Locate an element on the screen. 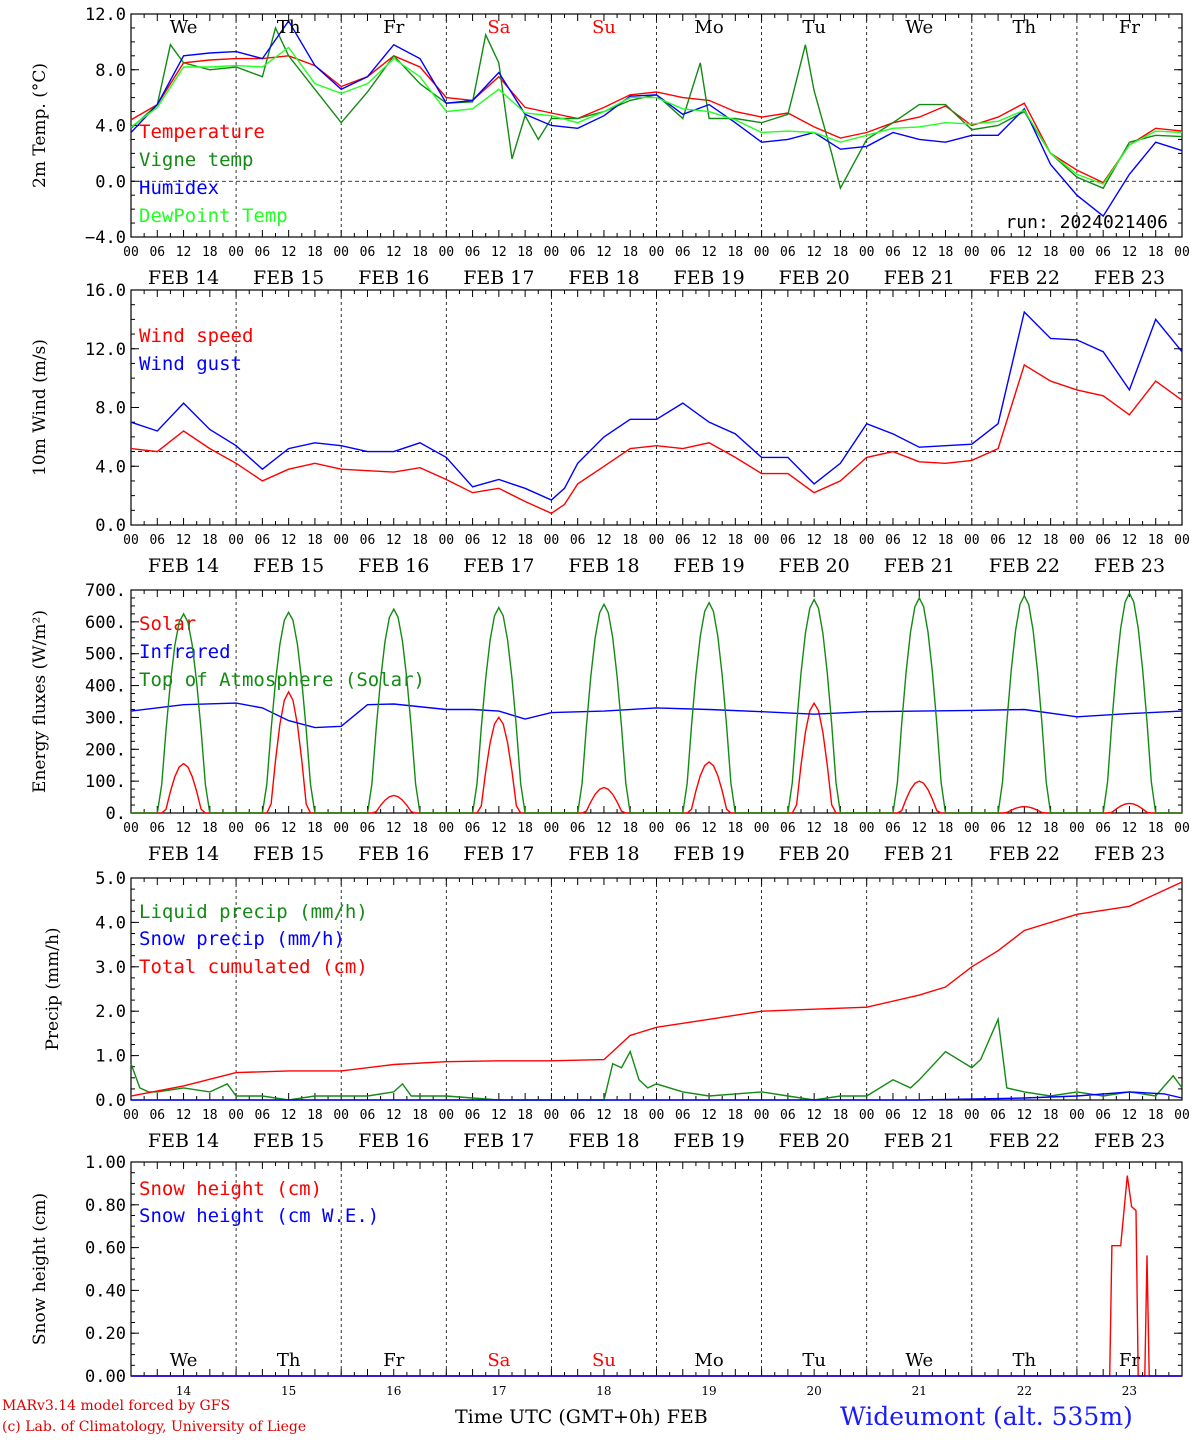  y-tick-label: 500. is located at coordinates (105, 655).